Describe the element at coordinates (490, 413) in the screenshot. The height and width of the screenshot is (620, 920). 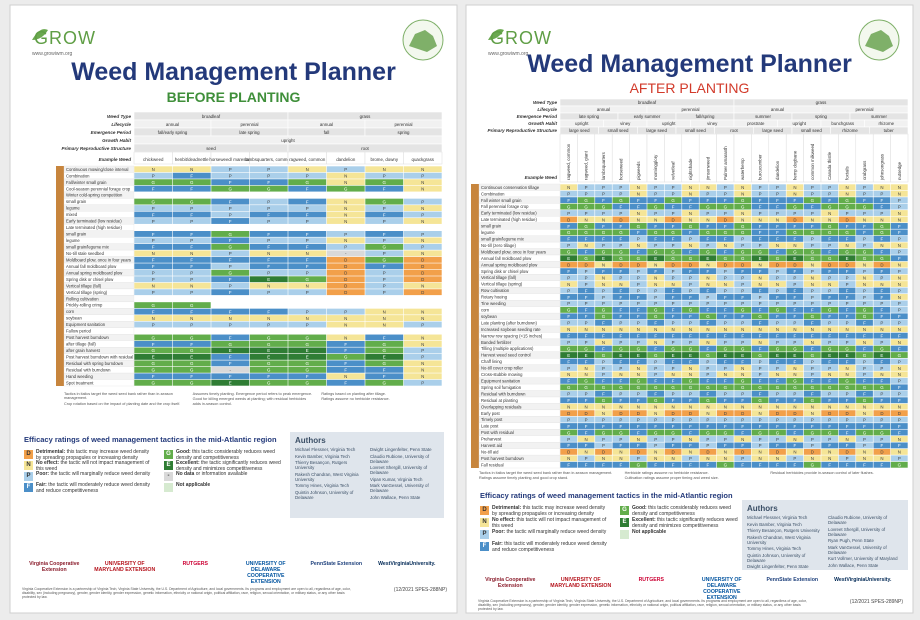
I see `row-label: Early post` at that location.